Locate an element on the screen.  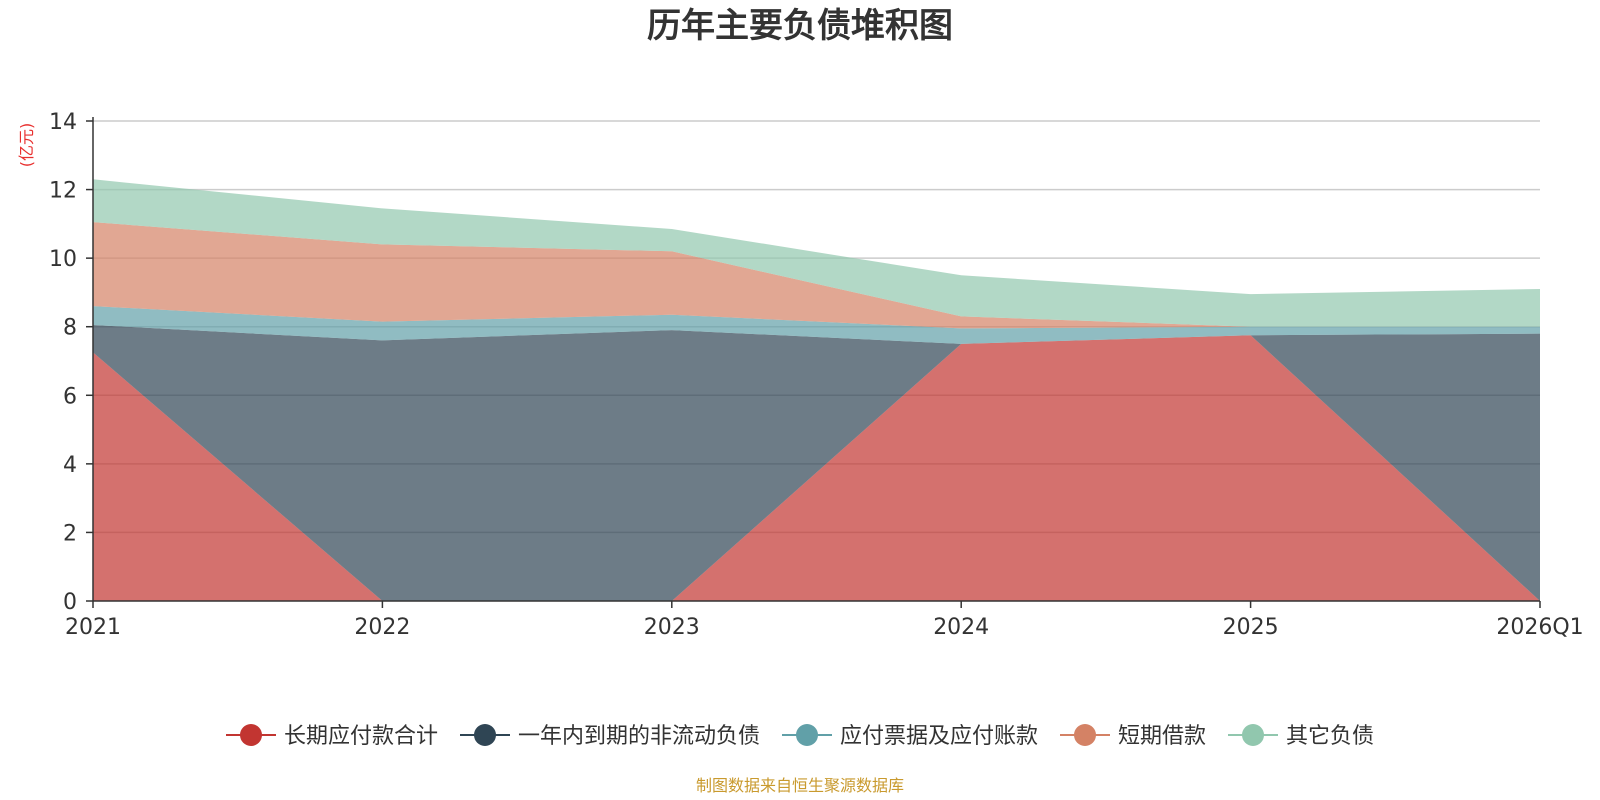
legend-label: 应付票据及应付账款 is located at coordinates (939, 736).